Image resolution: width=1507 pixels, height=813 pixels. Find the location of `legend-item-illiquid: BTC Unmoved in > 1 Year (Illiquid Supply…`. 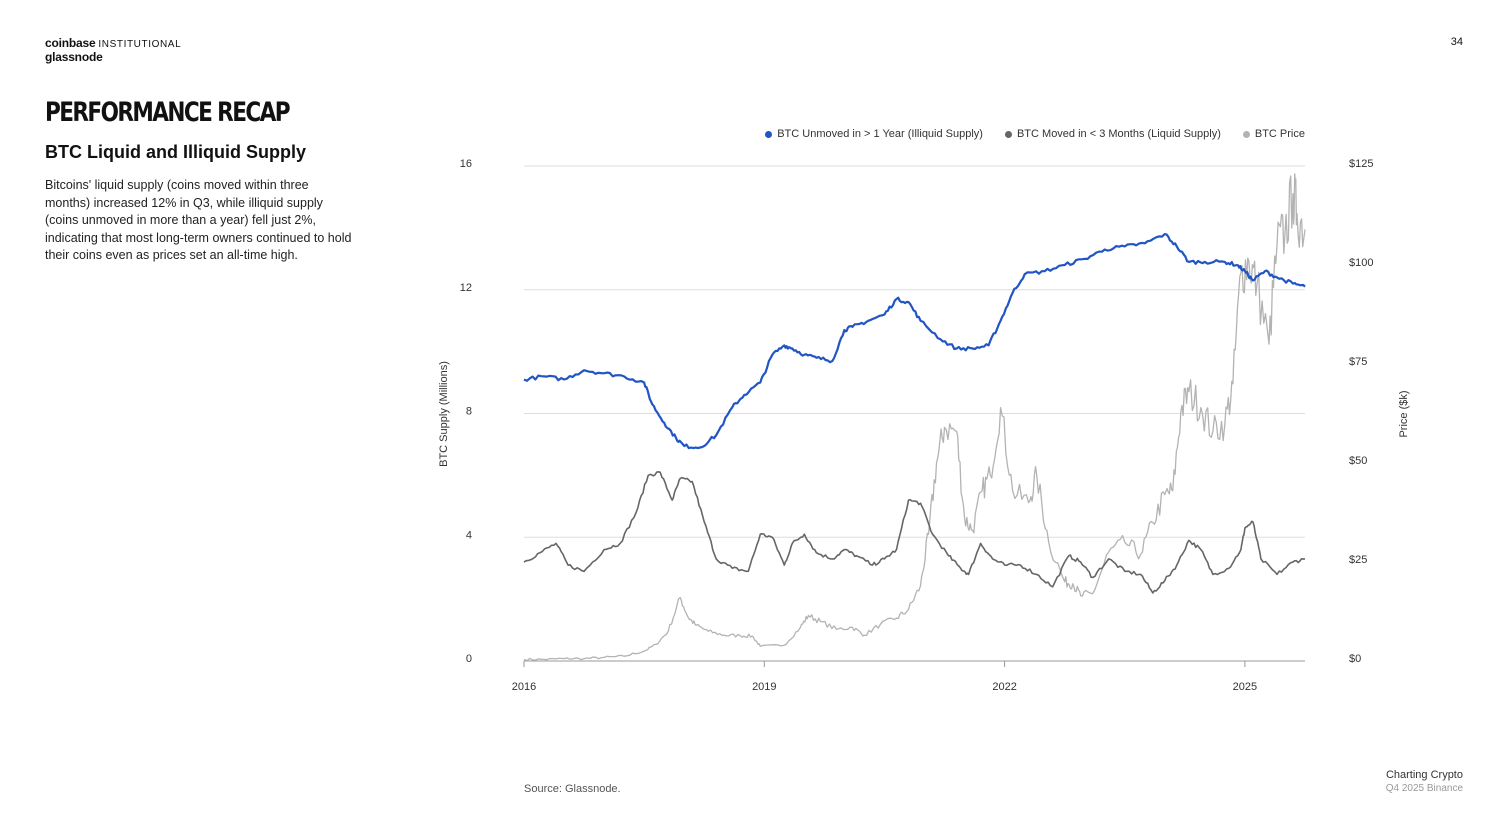

legend-item-illiquid: BTC Unmoved in > 1 Year (Illiquid Supply… is located at coordinates (874, 134).